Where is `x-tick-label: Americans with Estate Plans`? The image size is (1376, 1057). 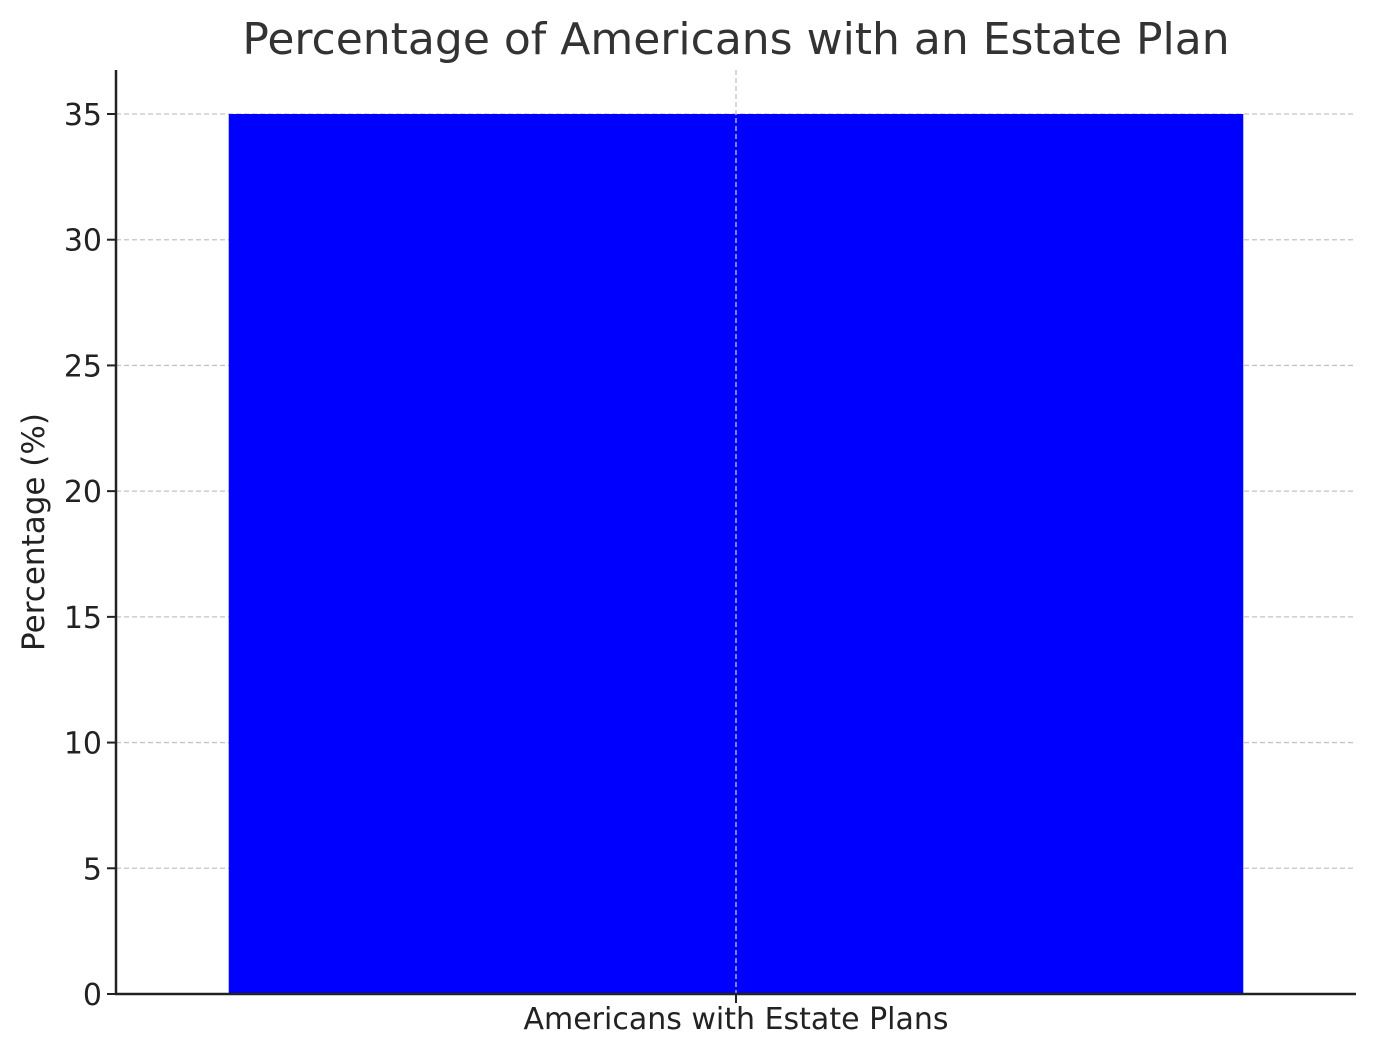
x-tick-label: Americans with Estate Plans is located at coordinates (735, 1019).